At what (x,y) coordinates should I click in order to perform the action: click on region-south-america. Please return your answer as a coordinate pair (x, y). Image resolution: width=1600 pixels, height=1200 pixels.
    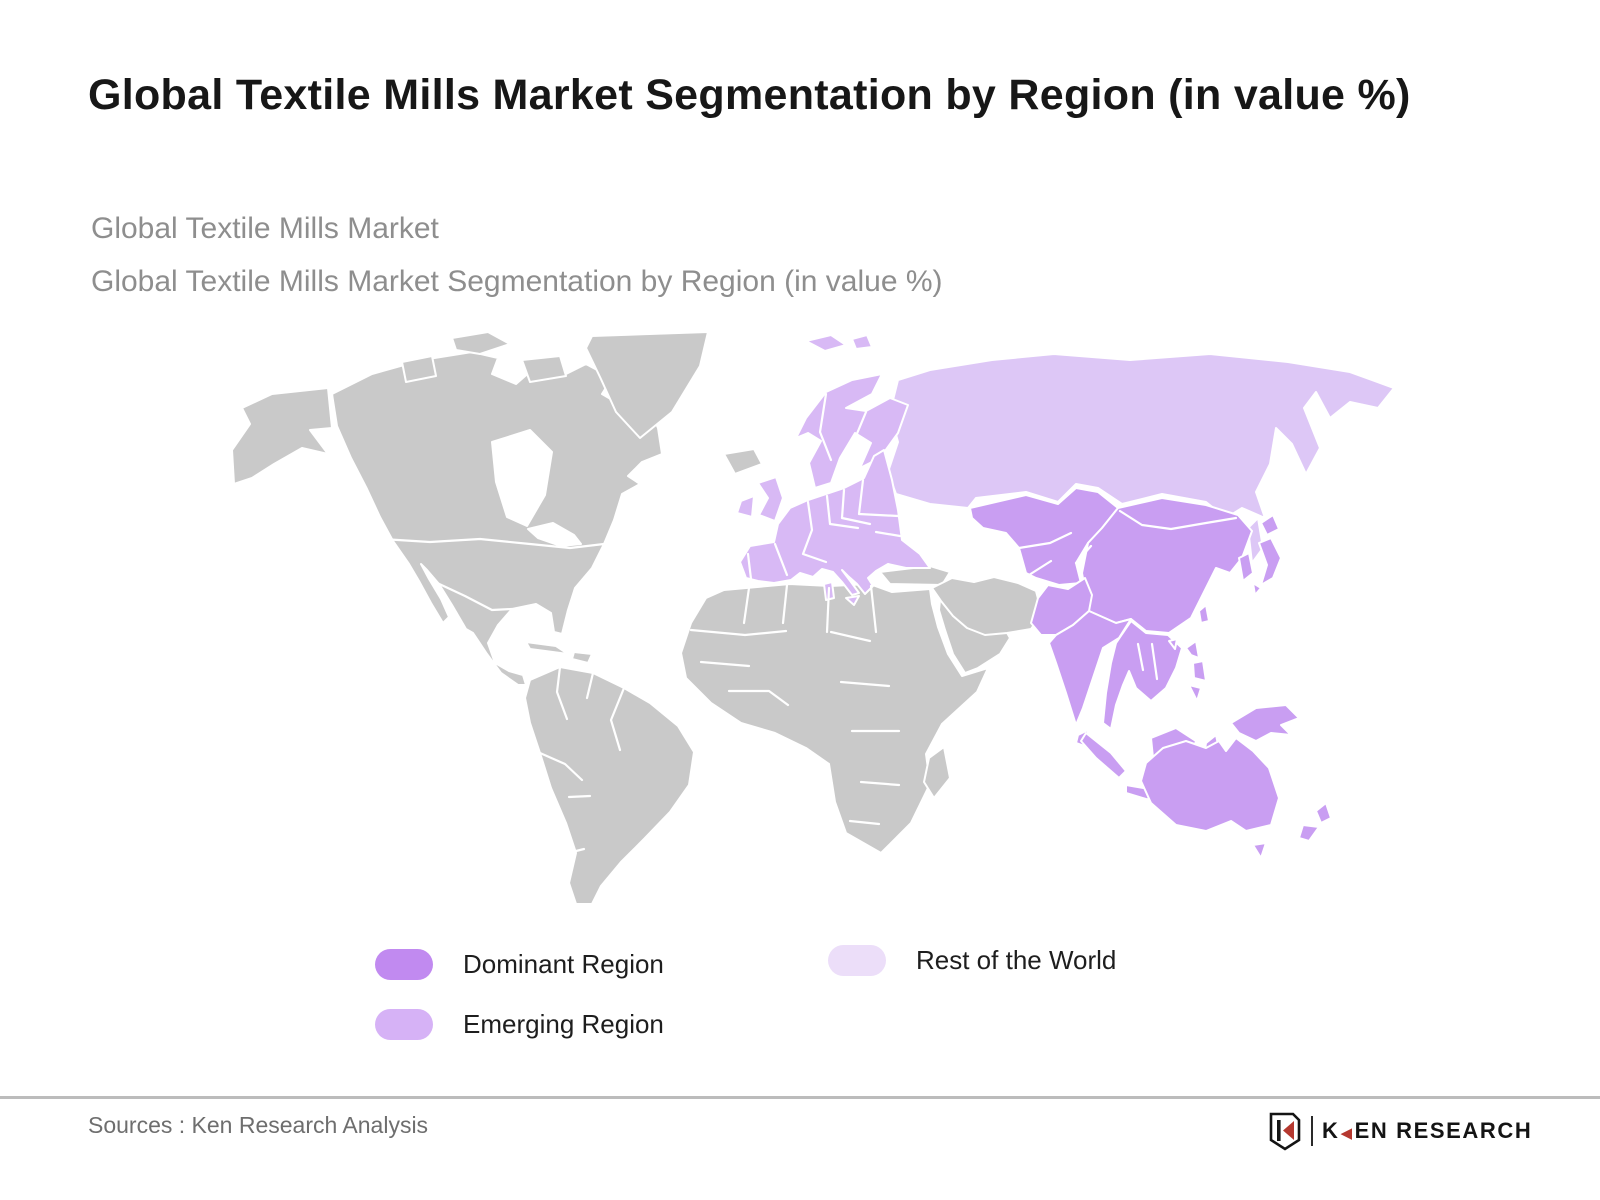
    Looking at the image, I should click on (609, 785).